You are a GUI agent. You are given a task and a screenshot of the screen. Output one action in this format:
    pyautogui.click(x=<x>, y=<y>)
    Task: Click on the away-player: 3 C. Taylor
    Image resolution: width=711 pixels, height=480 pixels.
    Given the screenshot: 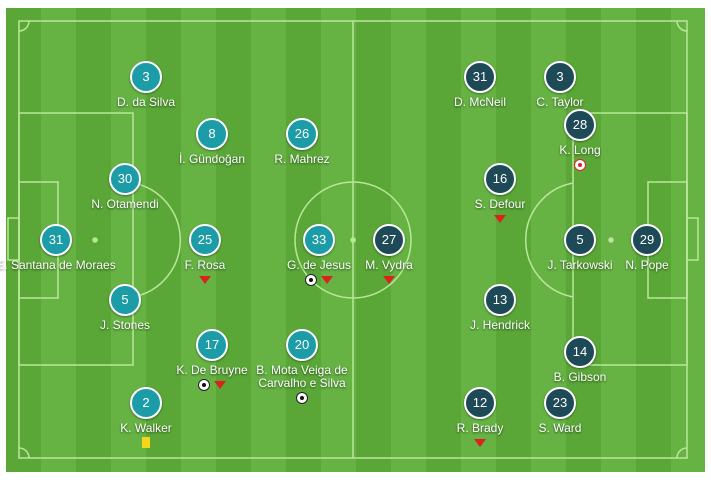 What is the action you would take?
    pyautogui.click(x=560, y=93)
    